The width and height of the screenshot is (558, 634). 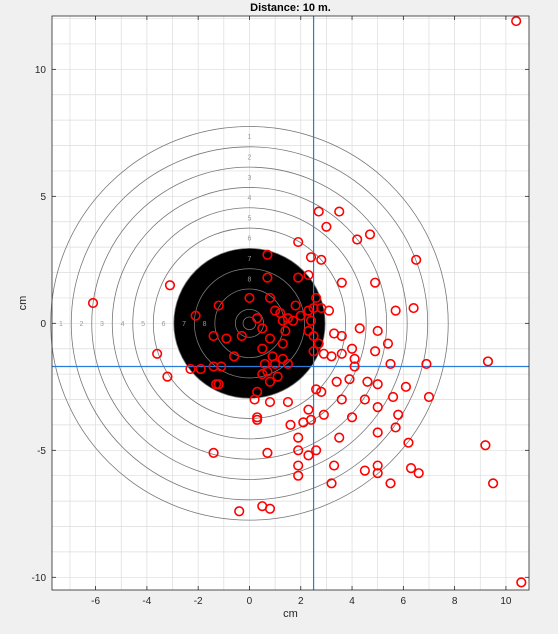 I want to click on ring-number-top: 3, so click(x=250, y=178).